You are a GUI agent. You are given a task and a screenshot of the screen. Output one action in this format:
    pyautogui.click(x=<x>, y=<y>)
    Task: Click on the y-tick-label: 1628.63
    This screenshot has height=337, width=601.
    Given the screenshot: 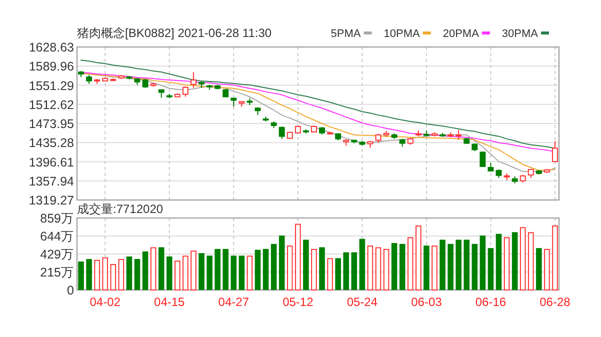 What is the action you would take?
    pyautogui.click(x=51, y=47)
    